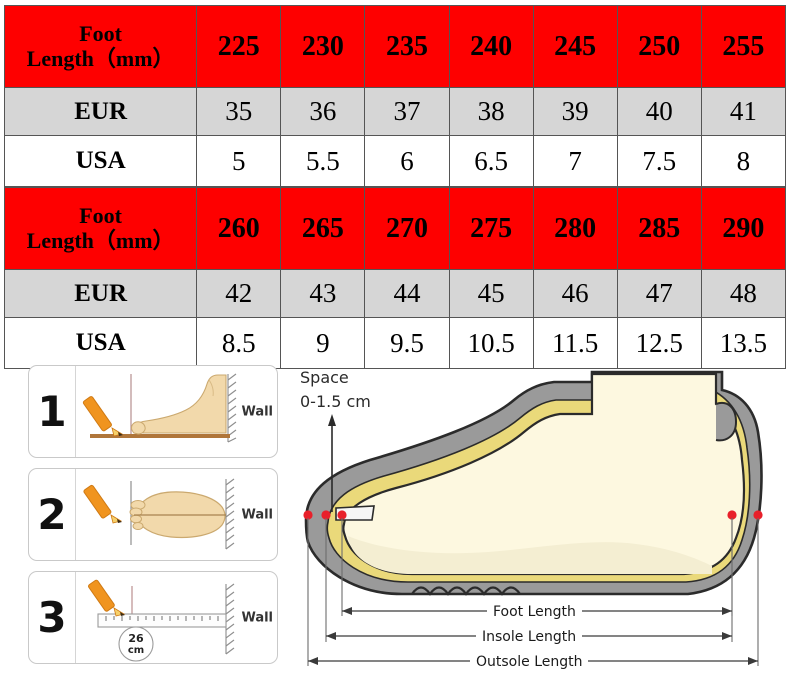 This screenshot has width=790, height=682. I want to click on table-cell: 11.5, so click(575, 343).